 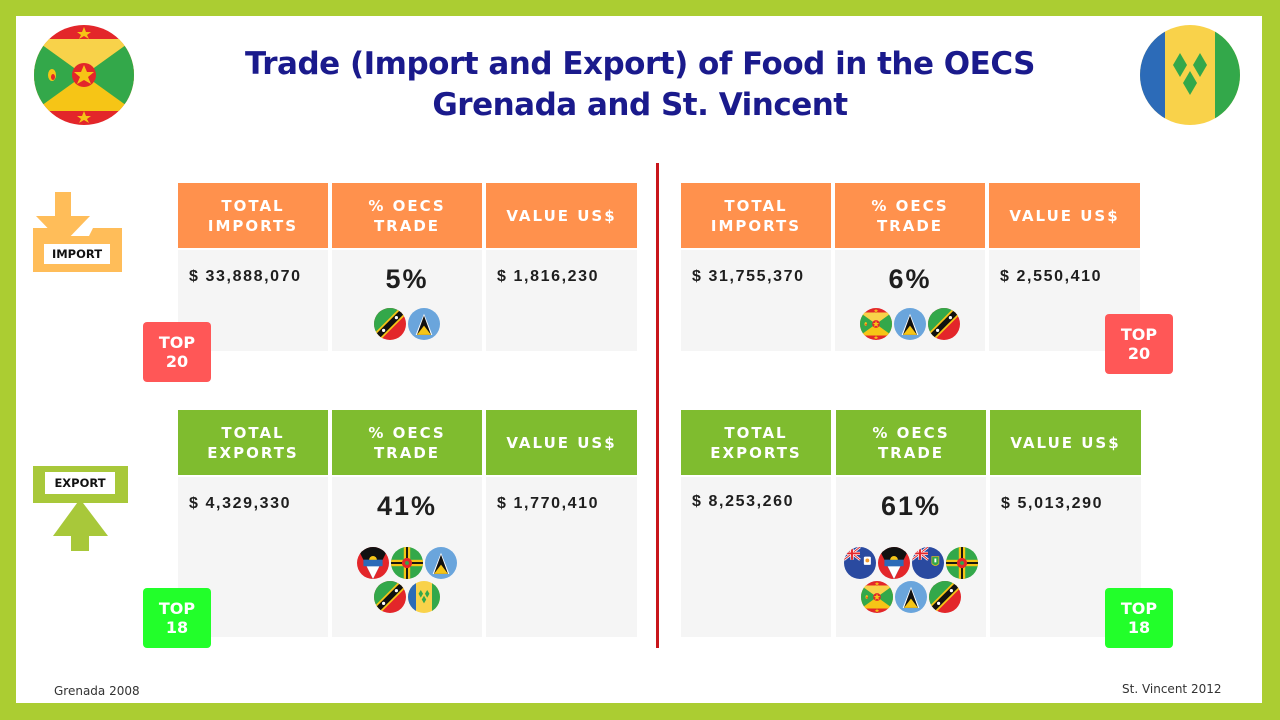 What do you see at coordinates (253, 215) in the screenshot?
I see `grenada-import-header-total: TOTAL IMPORTS` at bounding box center [253, 215].